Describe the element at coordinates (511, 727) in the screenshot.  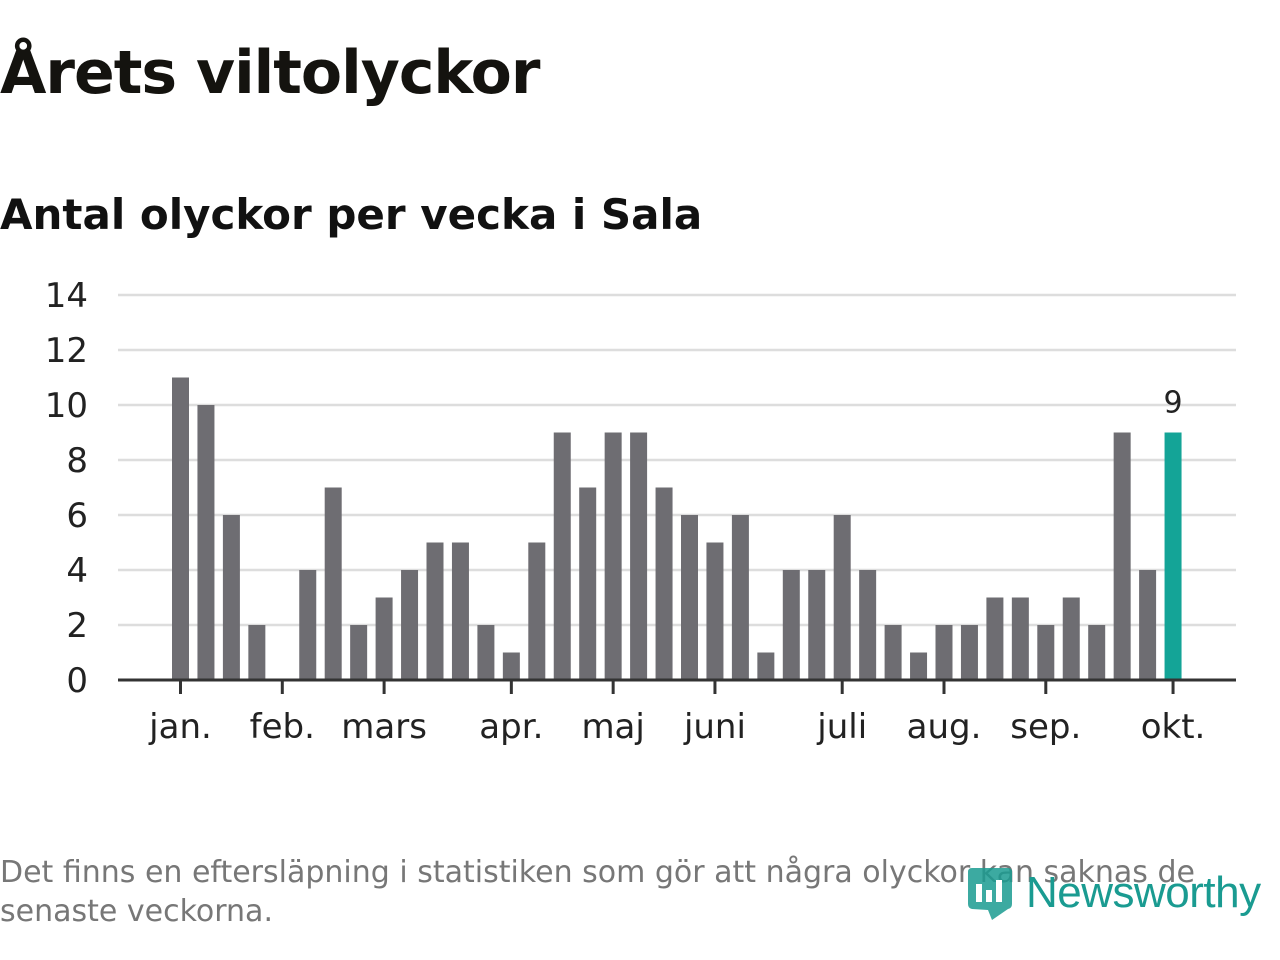
I see `x-tick-label: apr.` at that location.